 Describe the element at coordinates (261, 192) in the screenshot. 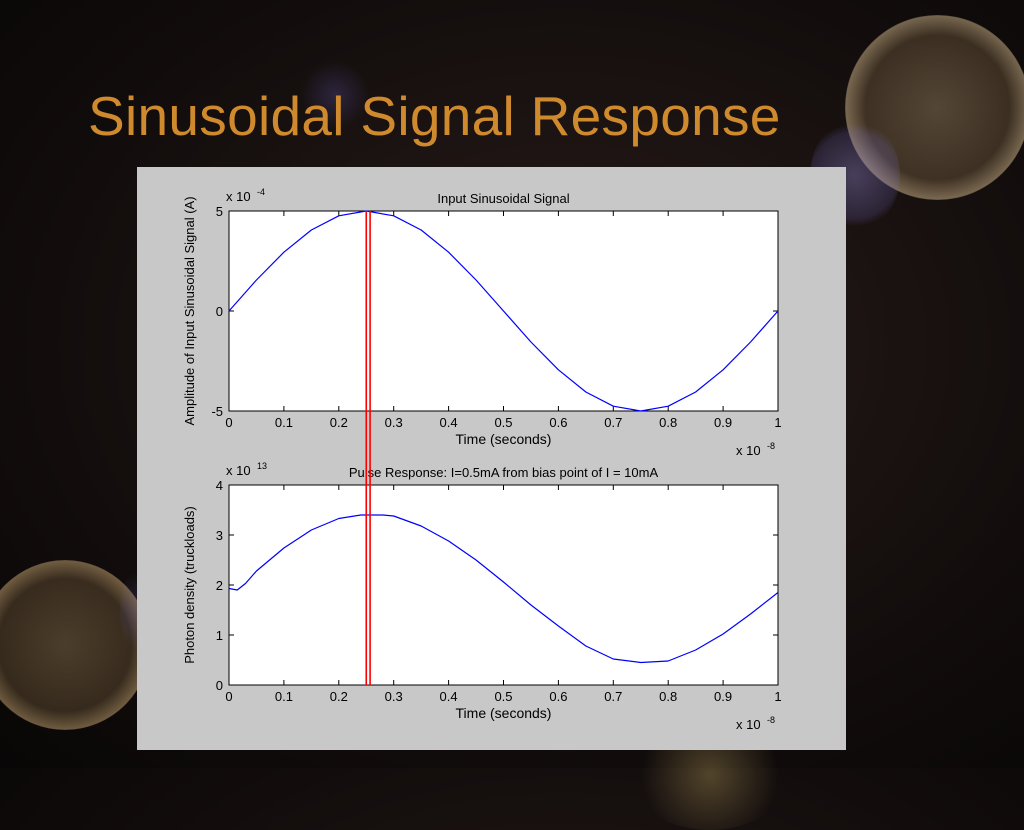

I see `y-exponent-power: -4` at that location.